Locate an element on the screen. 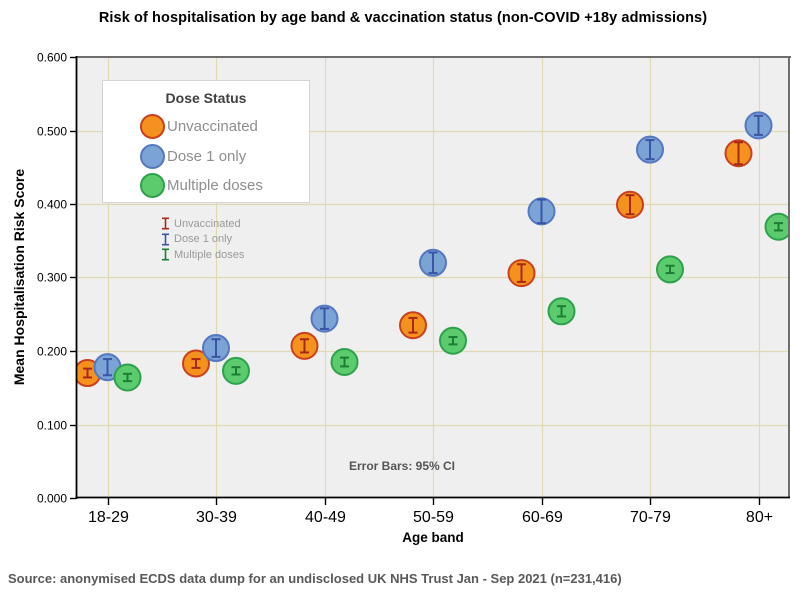 The width and height of the screenshot is (806, 601). legend-item-label: Dose 1 only is located at coordinates (207, 156).